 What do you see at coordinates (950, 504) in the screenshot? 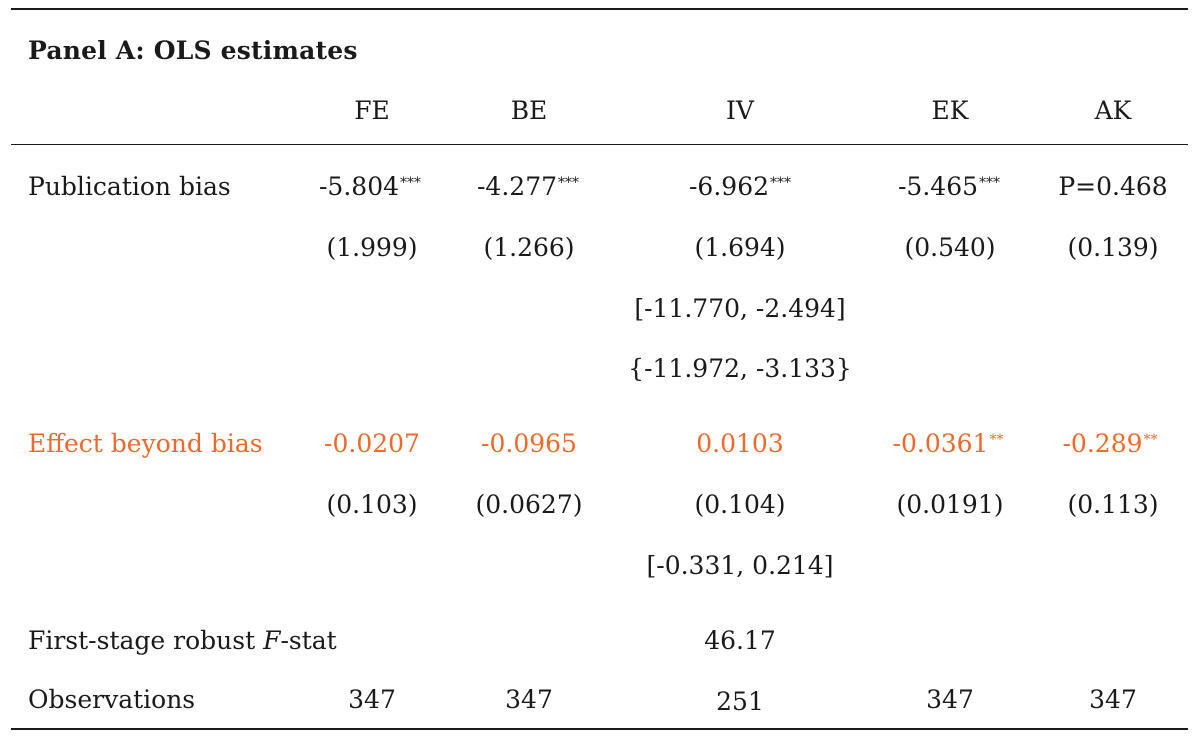
I see `effect-se-ek: (0.0191)` at bounding box center [950, 504].